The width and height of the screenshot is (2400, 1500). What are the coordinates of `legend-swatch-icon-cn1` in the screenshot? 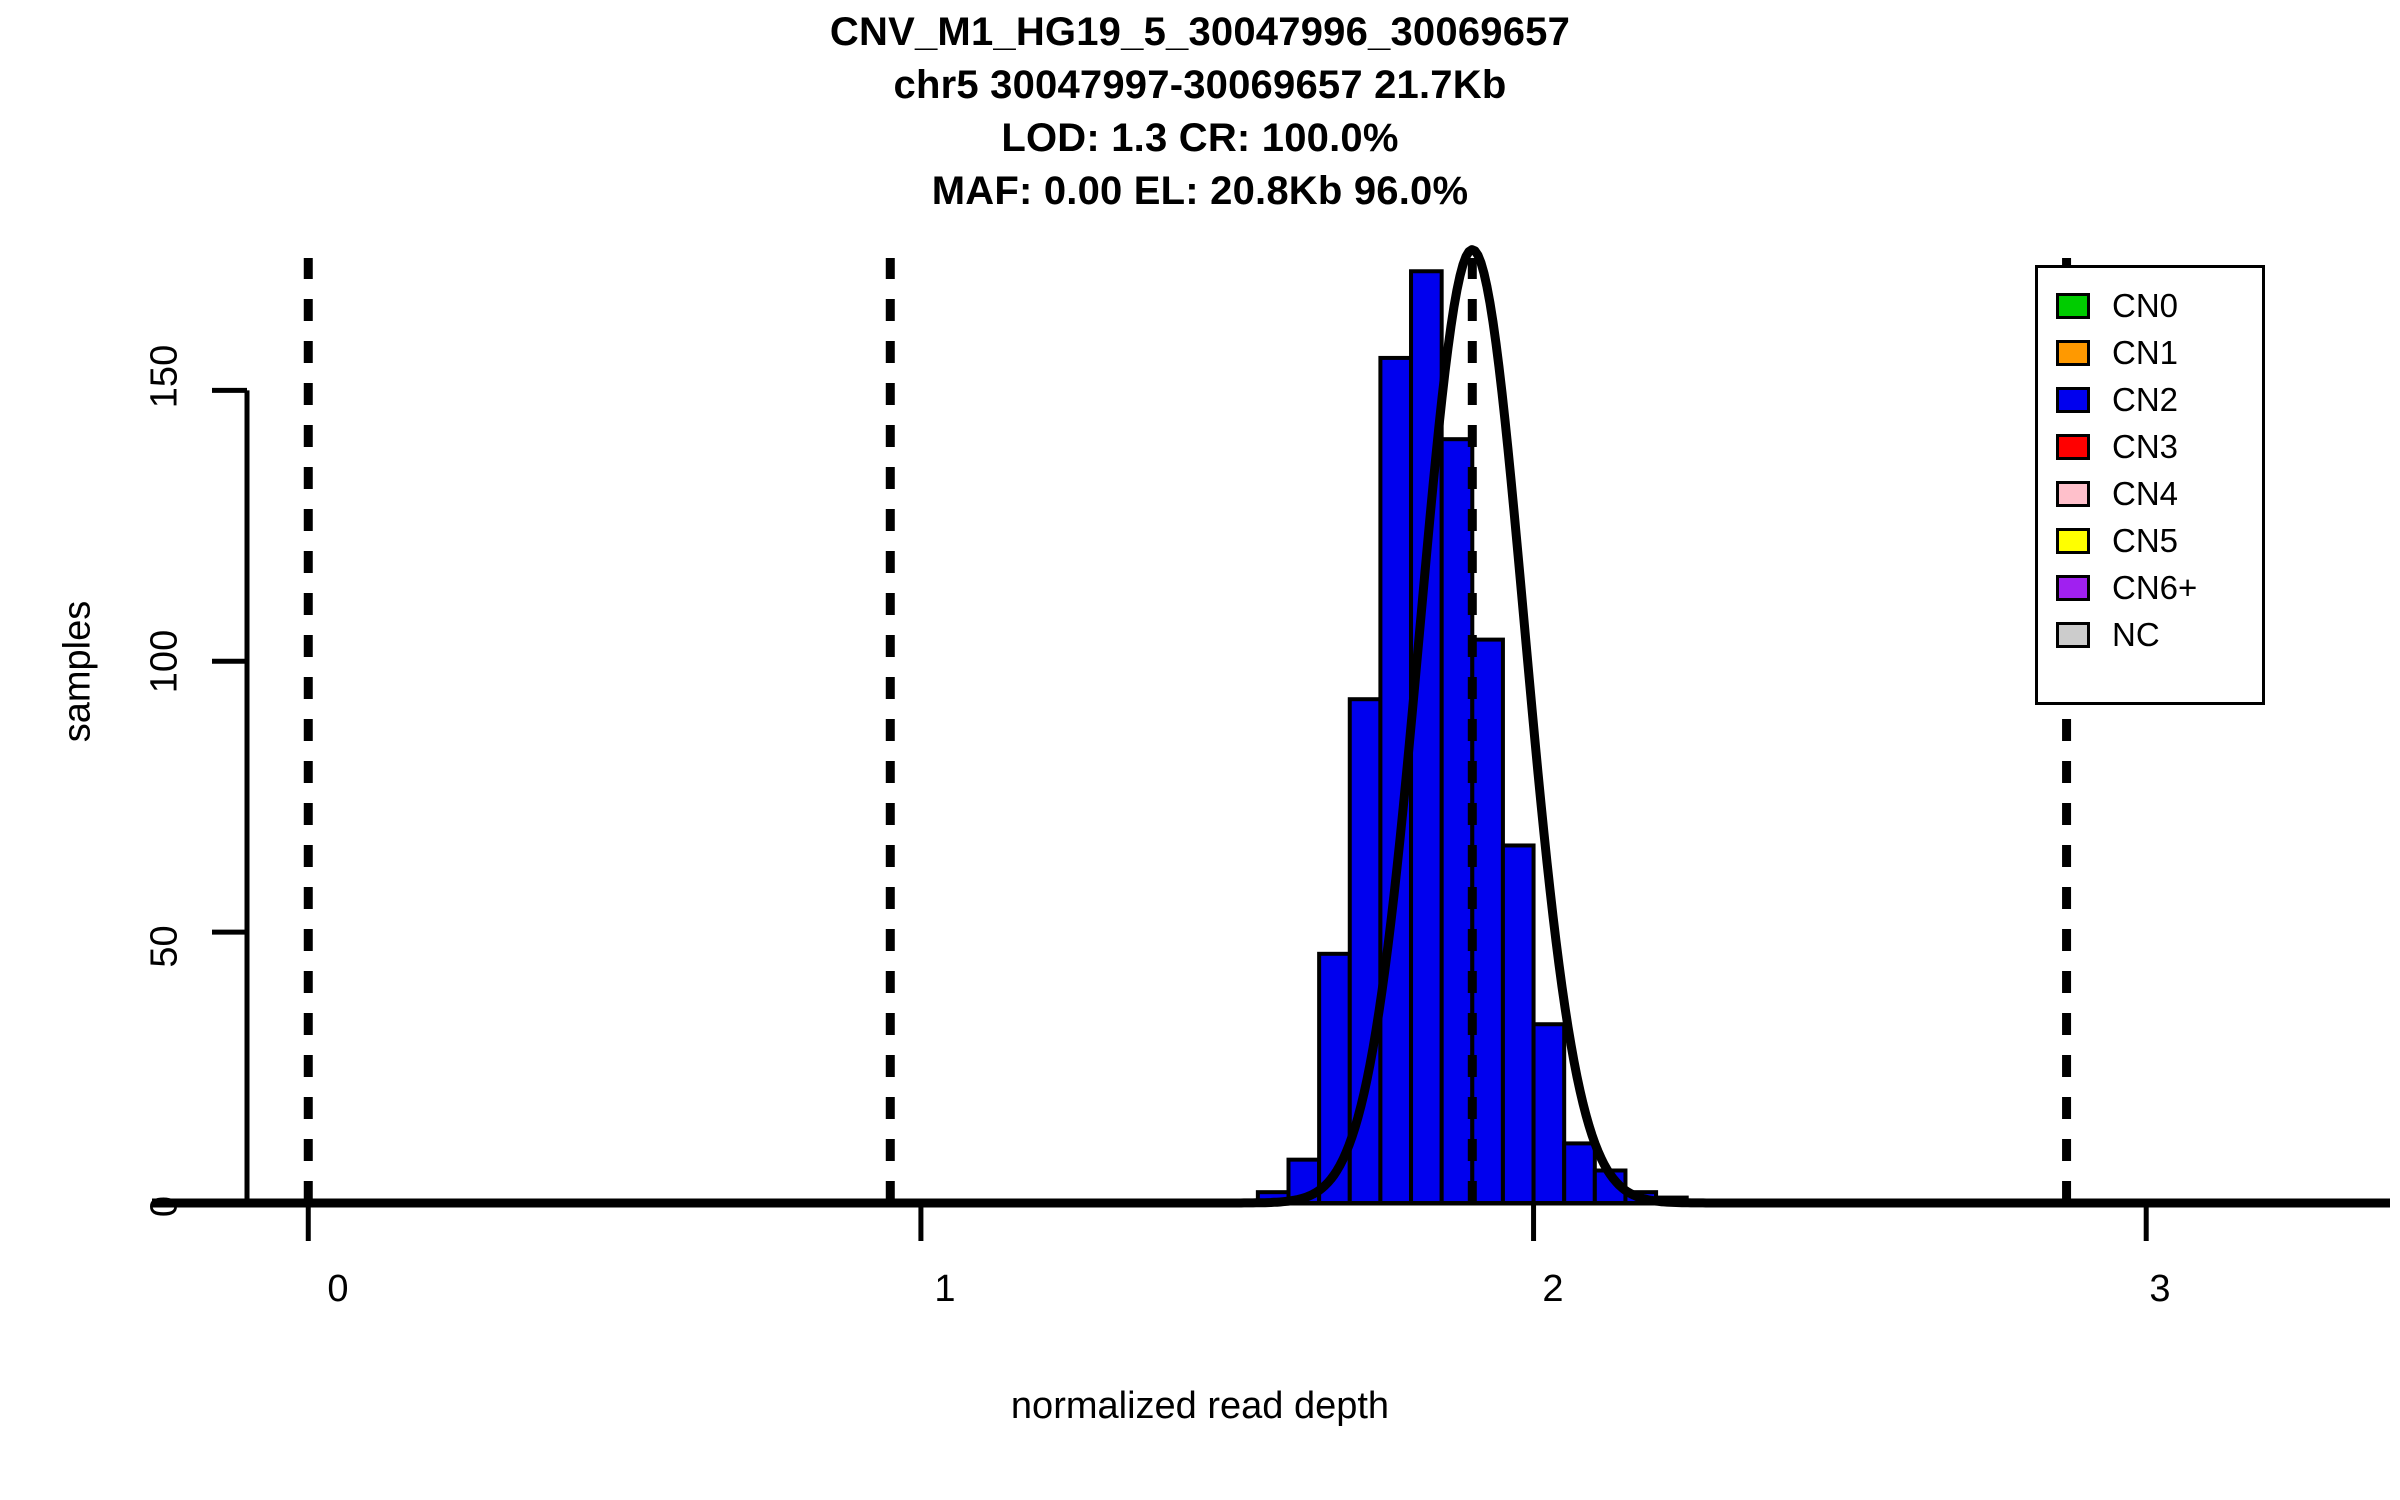 It's located at (2073, 352).